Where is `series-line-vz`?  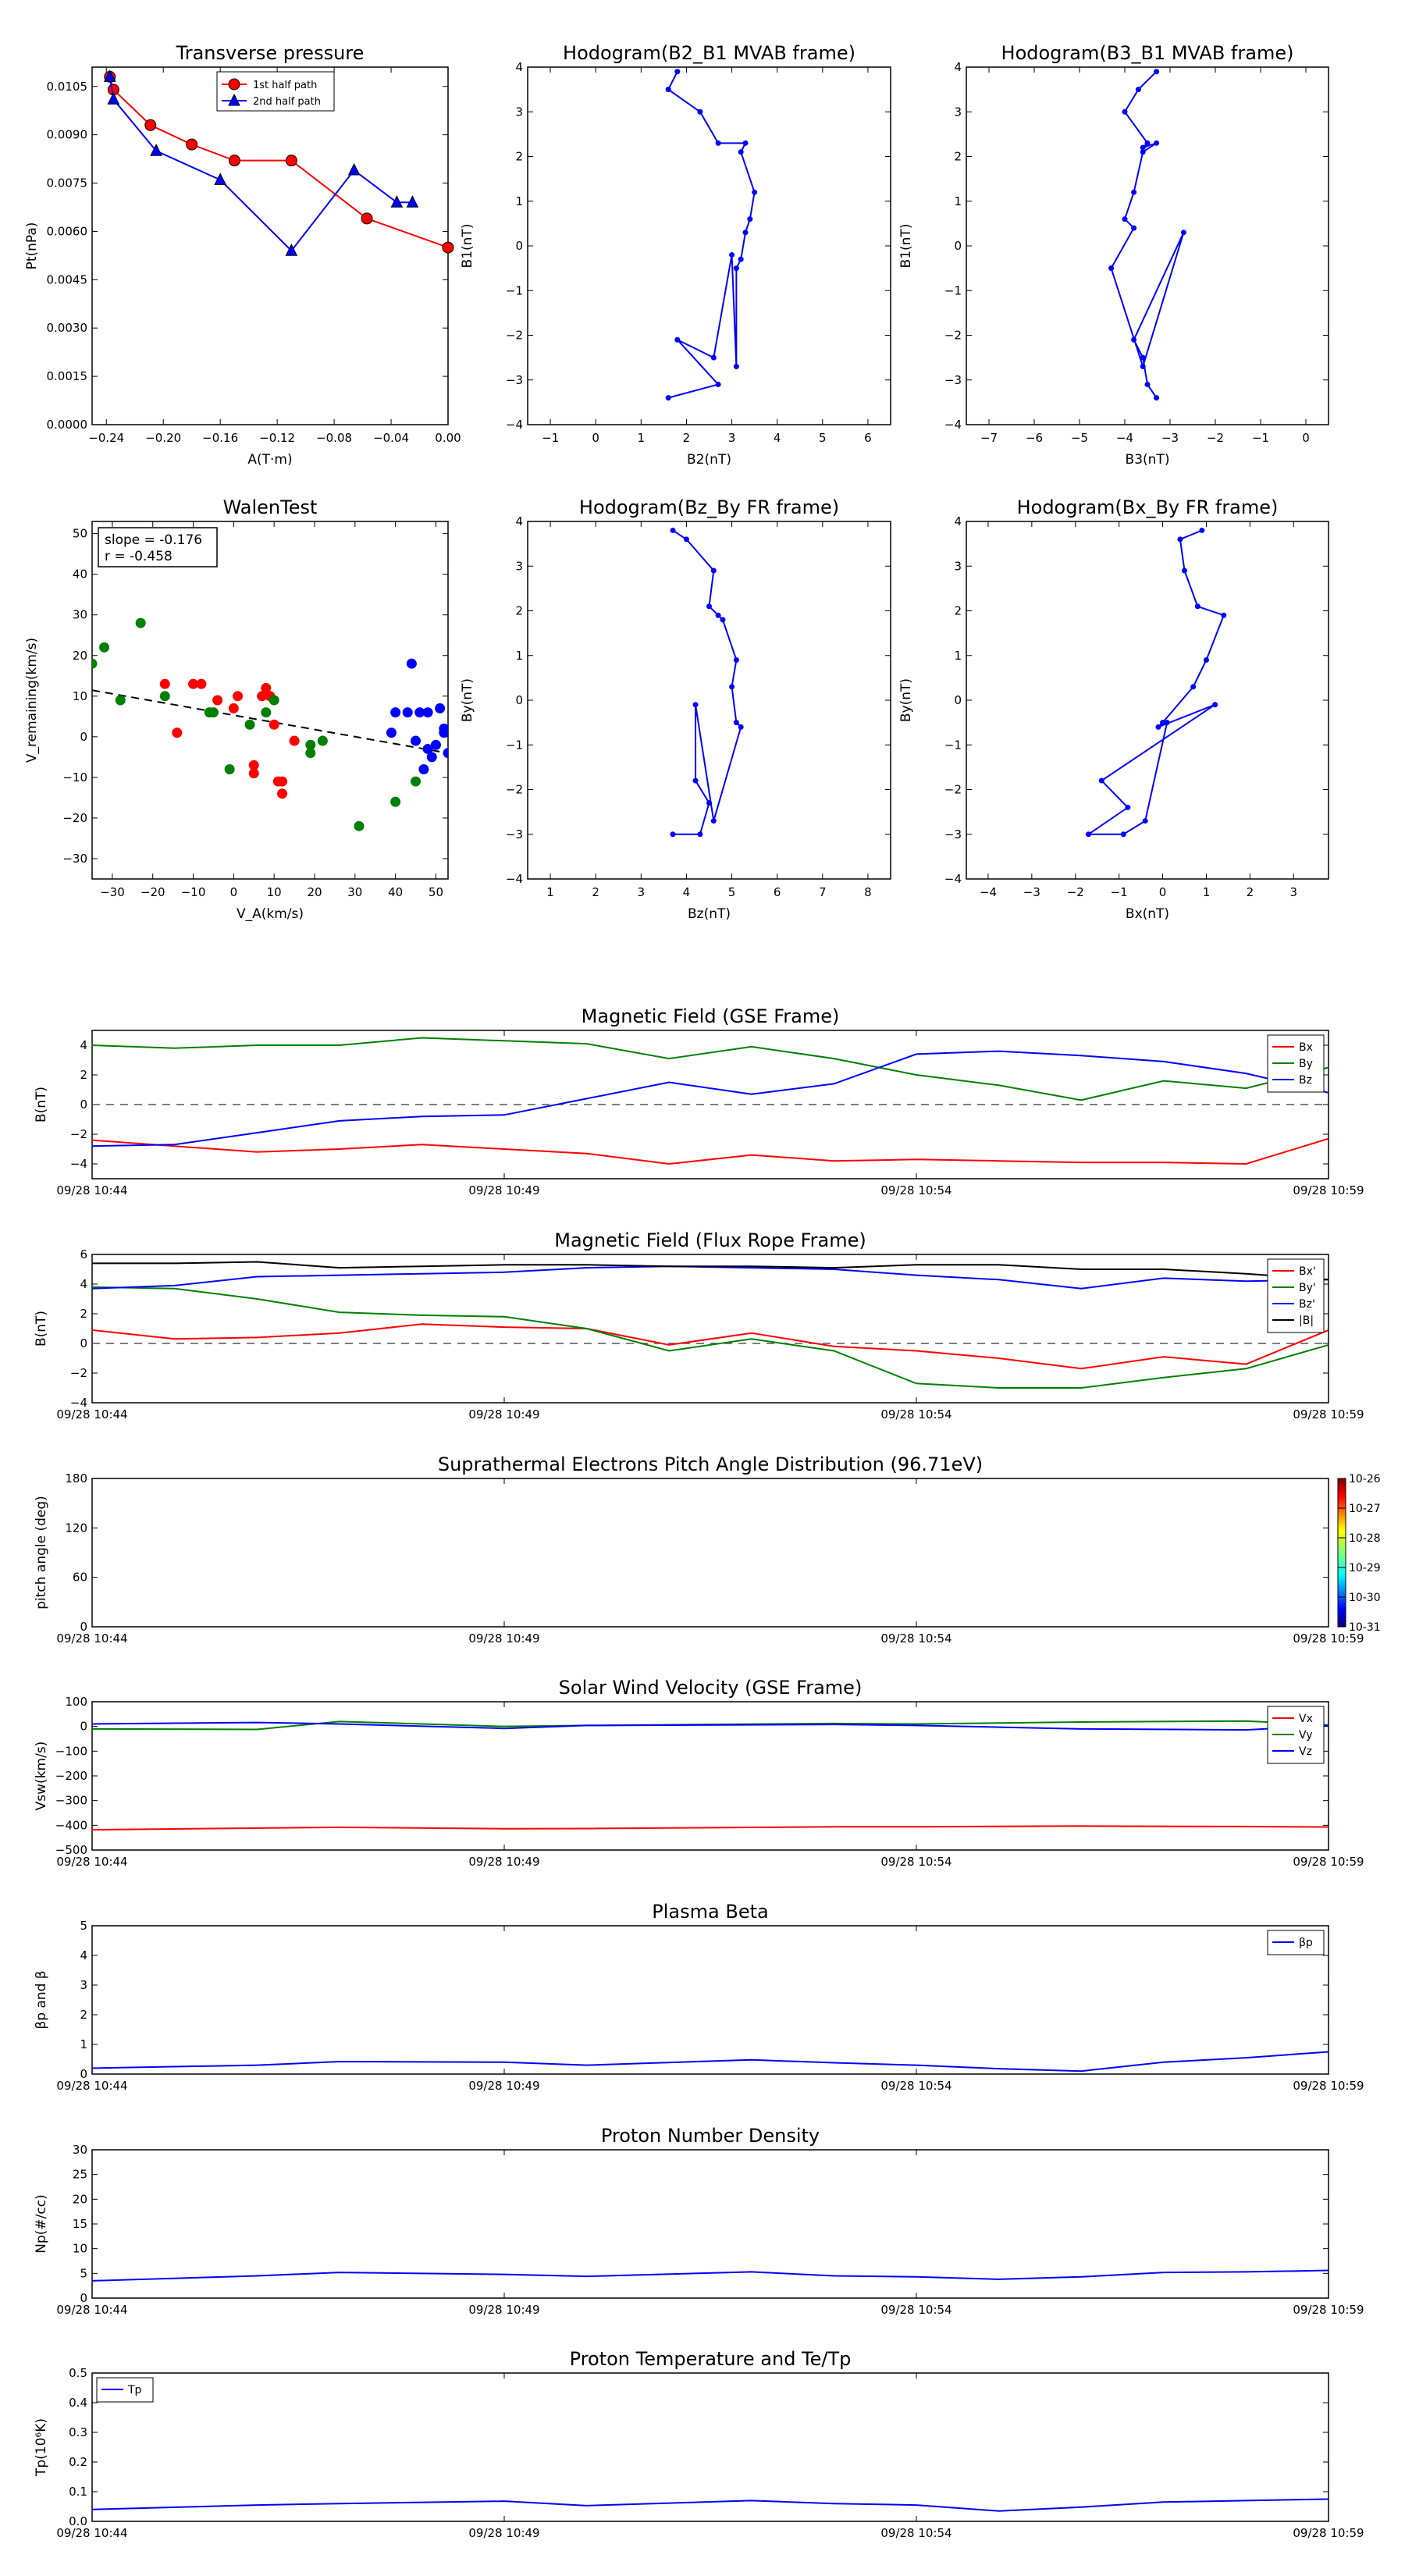
series-line-vz is located at coordinates (710, 1726).